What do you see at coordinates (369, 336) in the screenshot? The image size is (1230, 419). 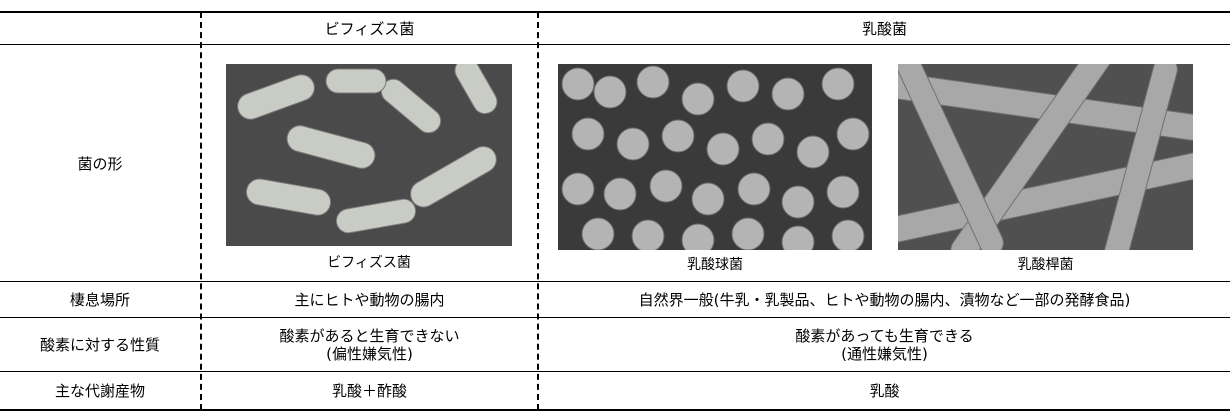 I see `cell-text: 酸素があると生育できない` at bounding box center [369, 336].